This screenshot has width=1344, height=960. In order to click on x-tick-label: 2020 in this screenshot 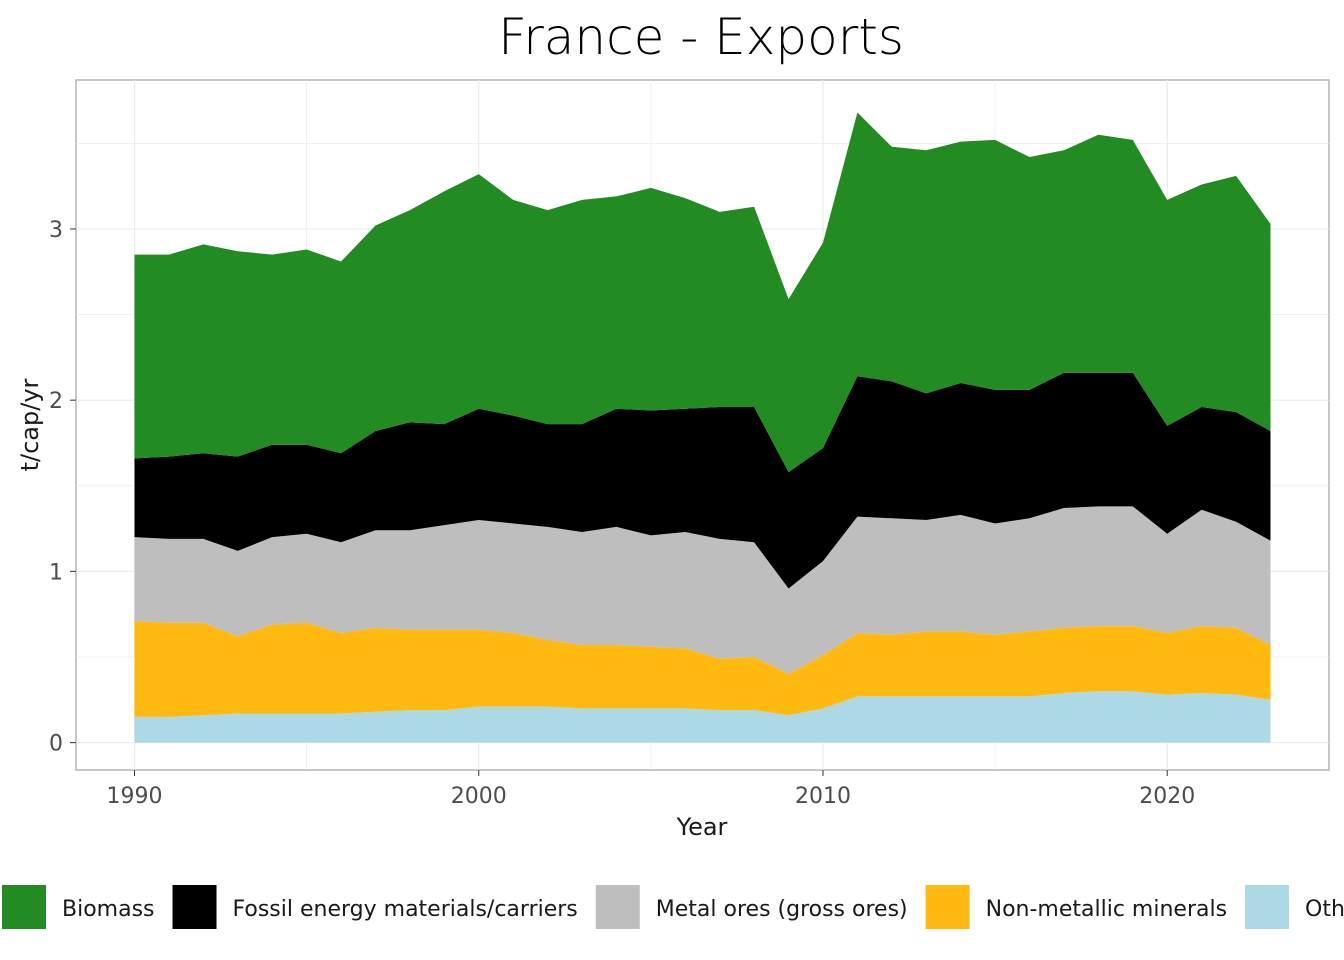, I will do `click(1167, 796)`.